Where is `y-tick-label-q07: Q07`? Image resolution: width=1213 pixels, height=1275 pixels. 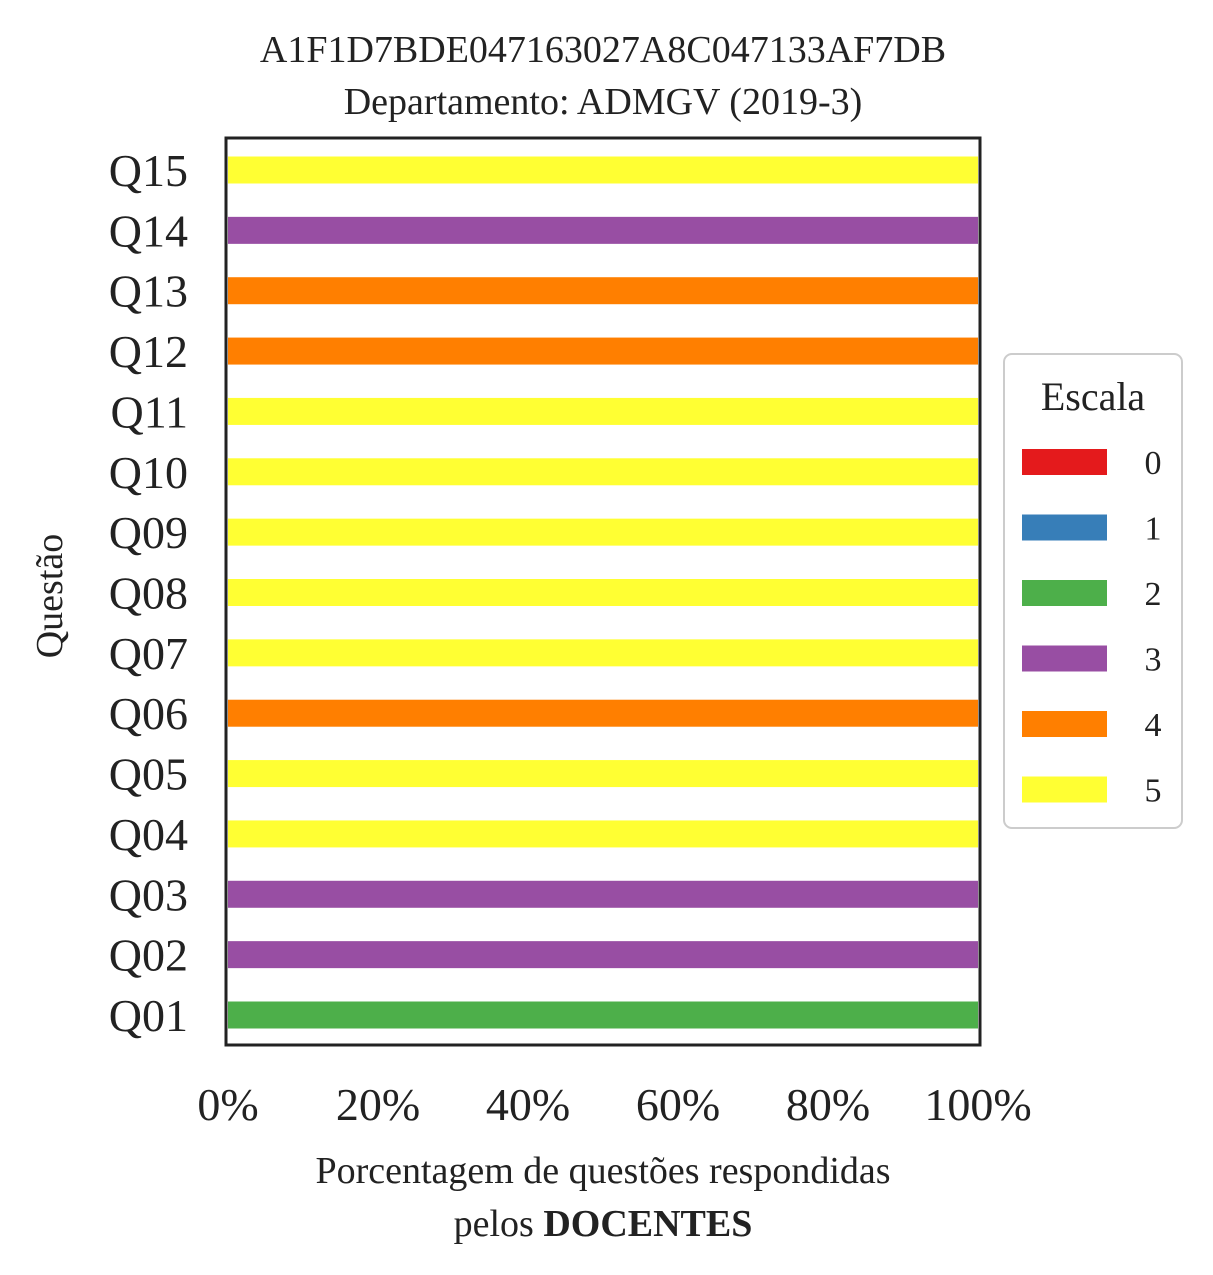 y-tick-label-q07: Q07 is located at coordinates (148, 653).